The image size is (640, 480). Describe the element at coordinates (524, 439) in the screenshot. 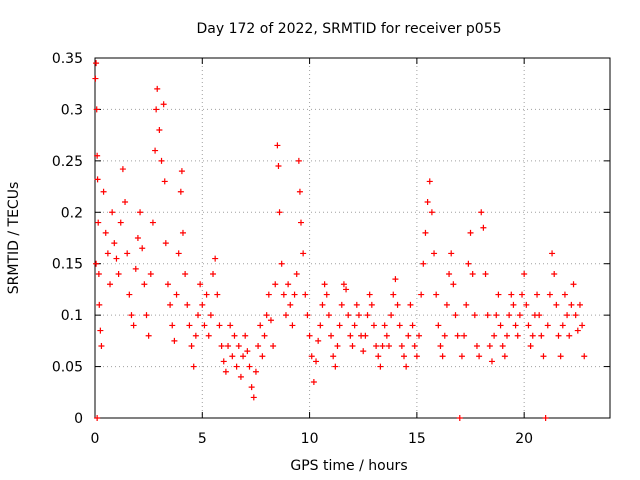

I see `x-tick-label: 20` at that location.